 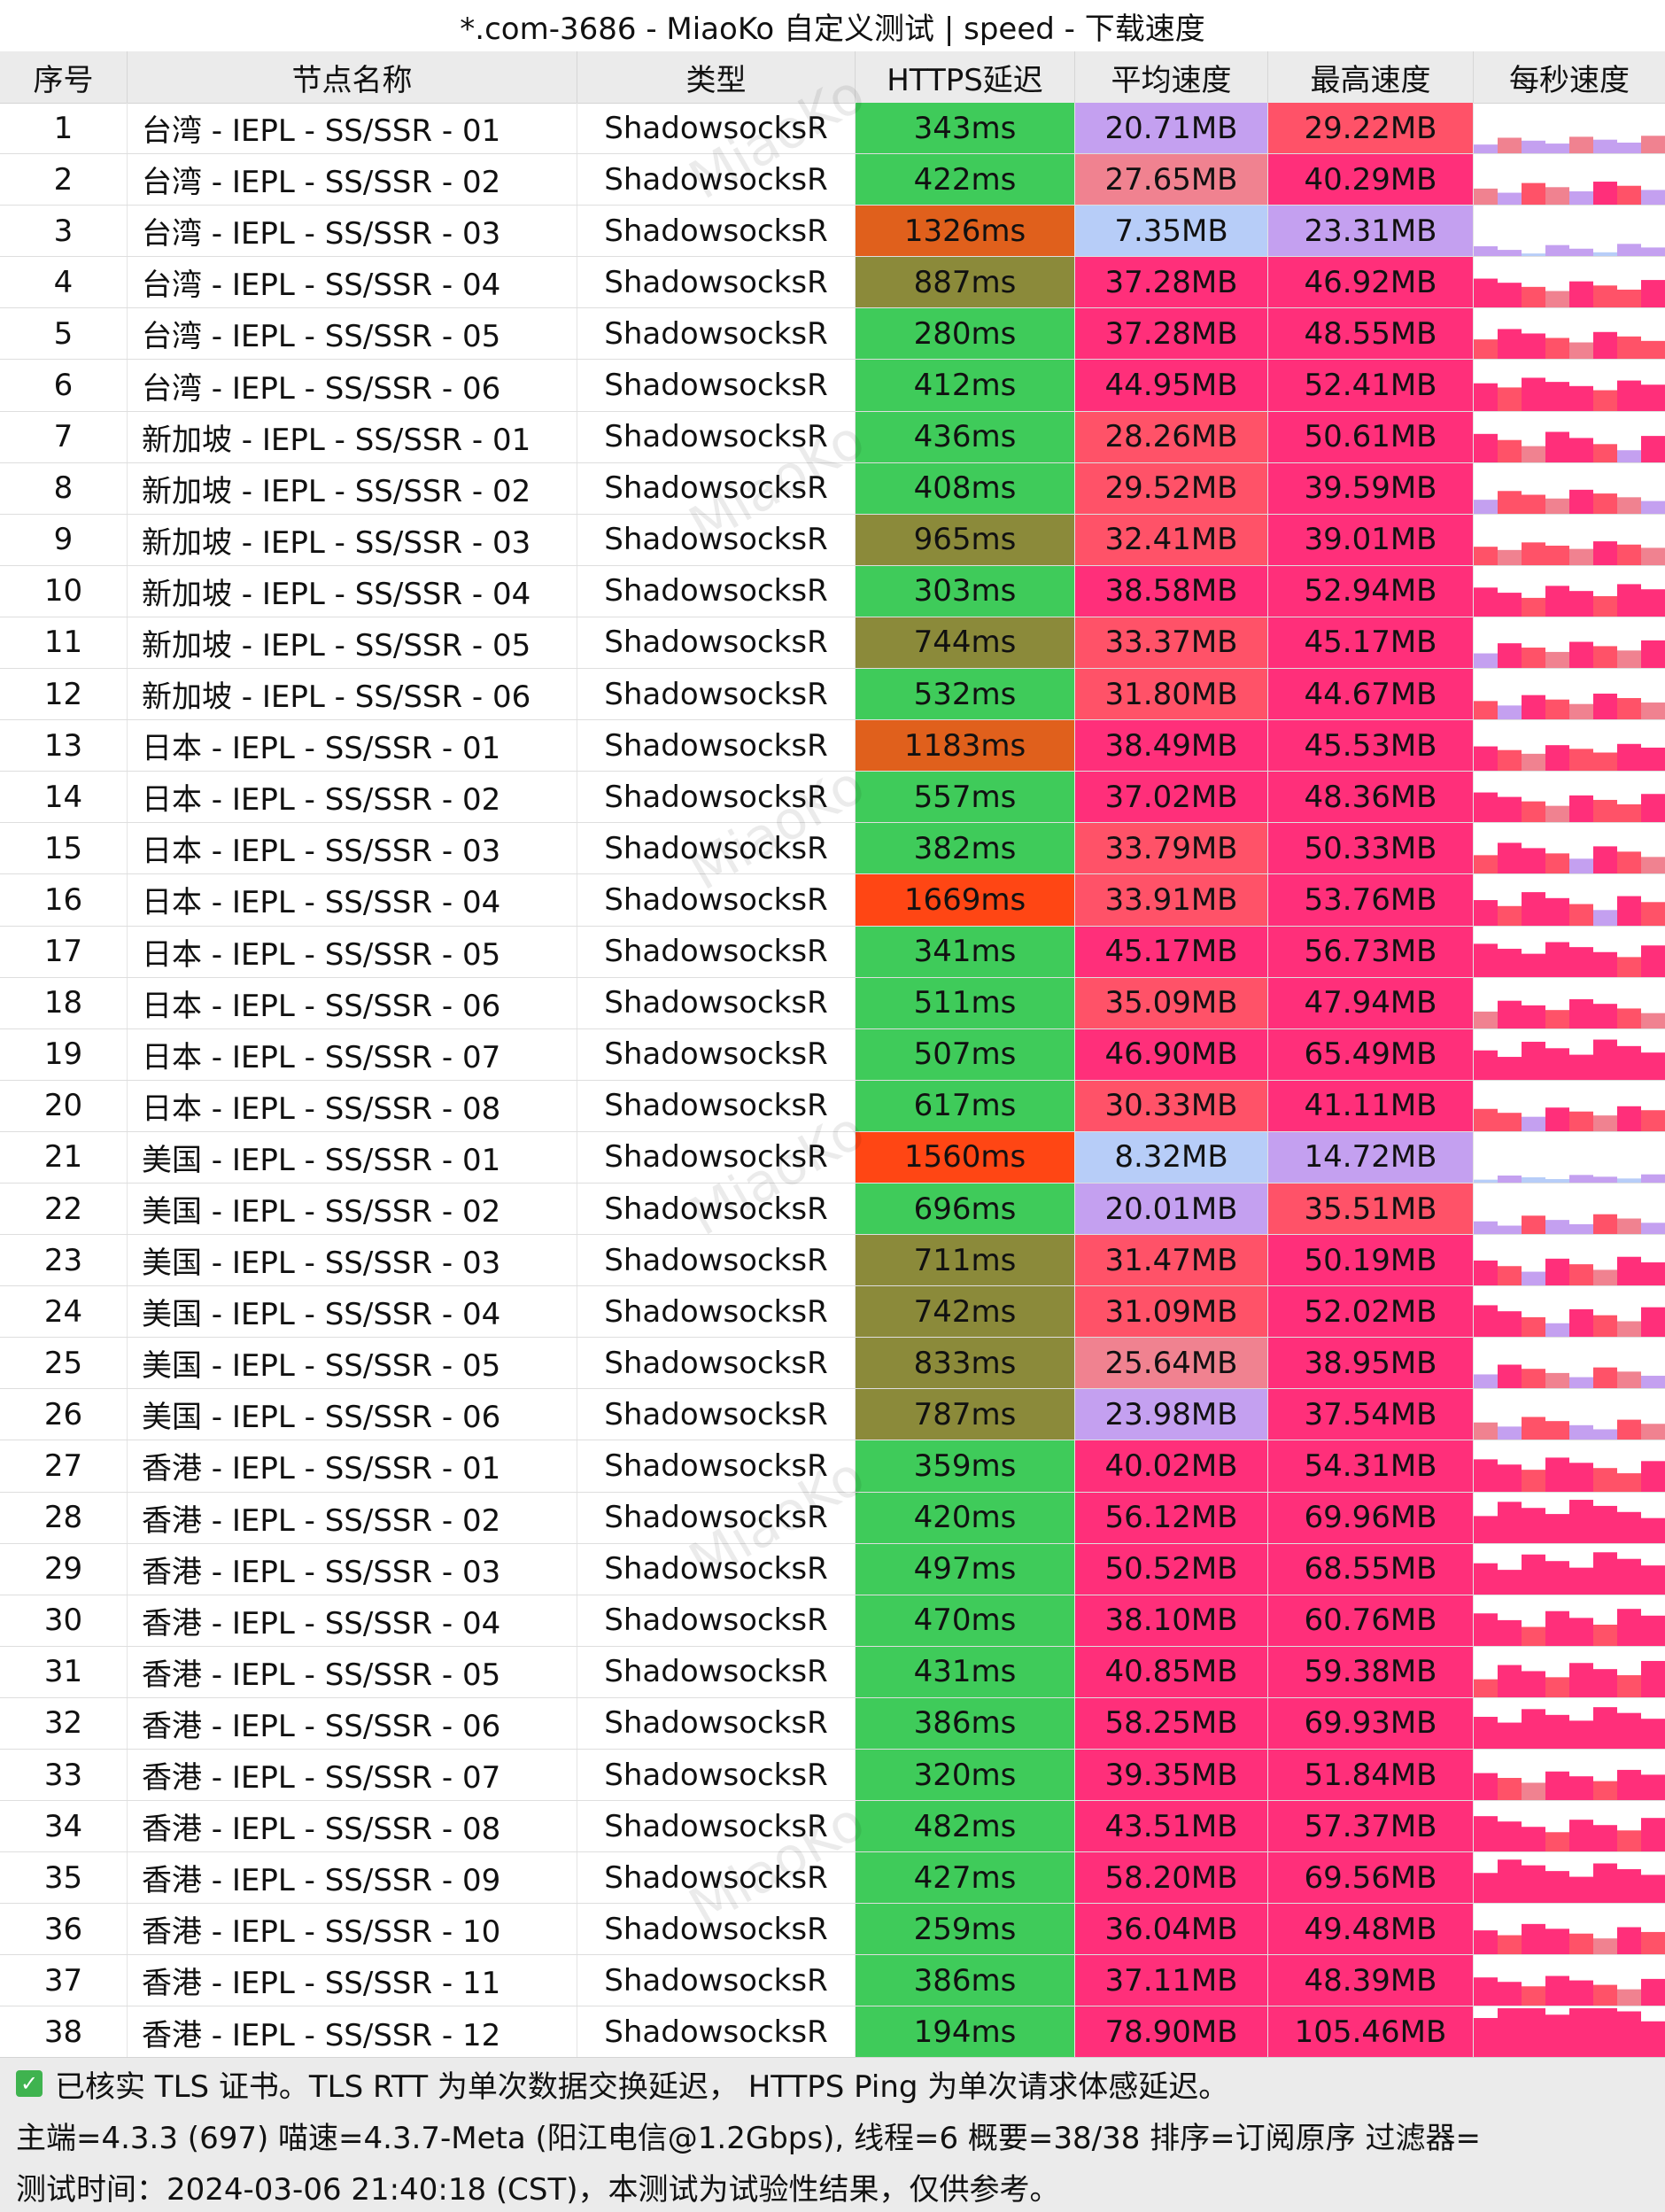 What do you see at coordinates (1171, 1260) in the screenshot?
I see `avg-speed: 31.47MB` at bounding box center [1171, 1260].